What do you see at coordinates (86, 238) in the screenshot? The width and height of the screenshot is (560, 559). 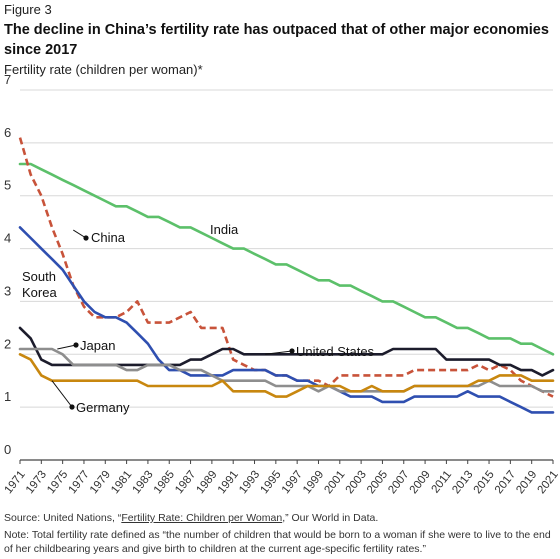 I see `label-dot-china` at bounding box center [86, 238].